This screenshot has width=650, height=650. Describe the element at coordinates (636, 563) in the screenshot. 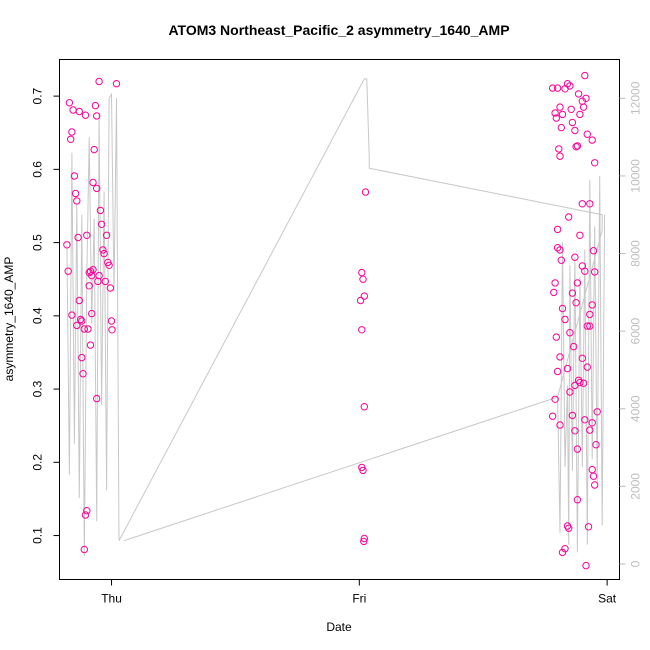

I see `right-y-tick-label: 0` at that location.